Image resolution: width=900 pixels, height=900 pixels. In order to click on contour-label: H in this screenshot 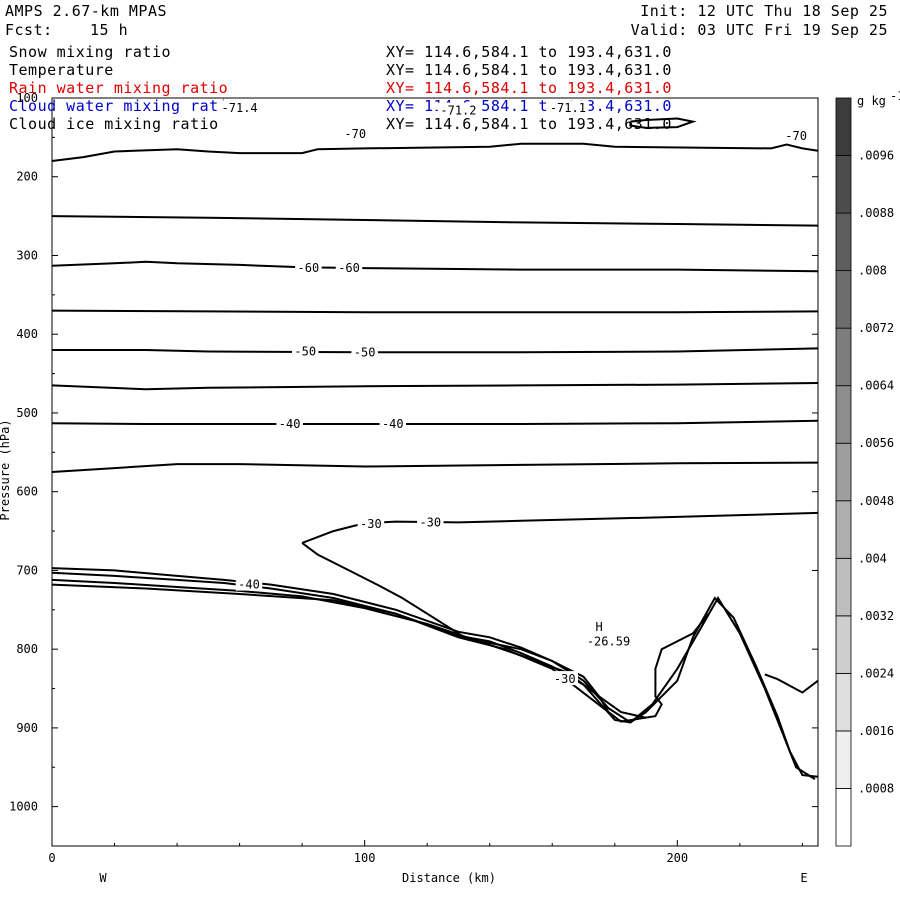, I will do `click(599, 627)`.